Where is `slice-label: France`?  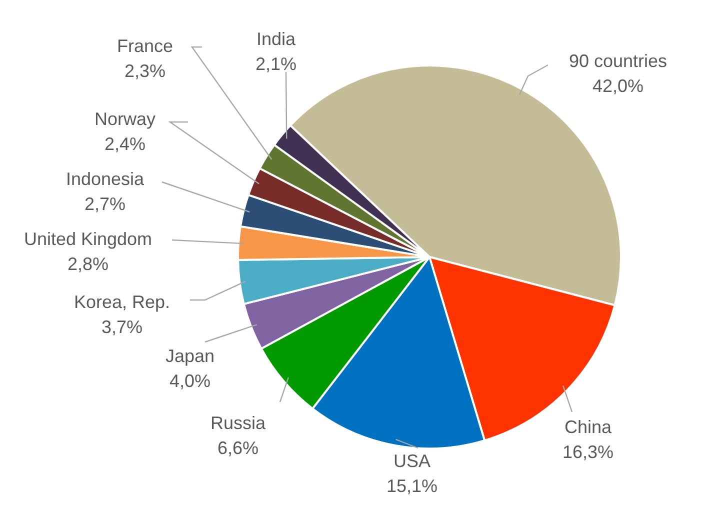 slice-label: France is located at coordinates (145, 46).